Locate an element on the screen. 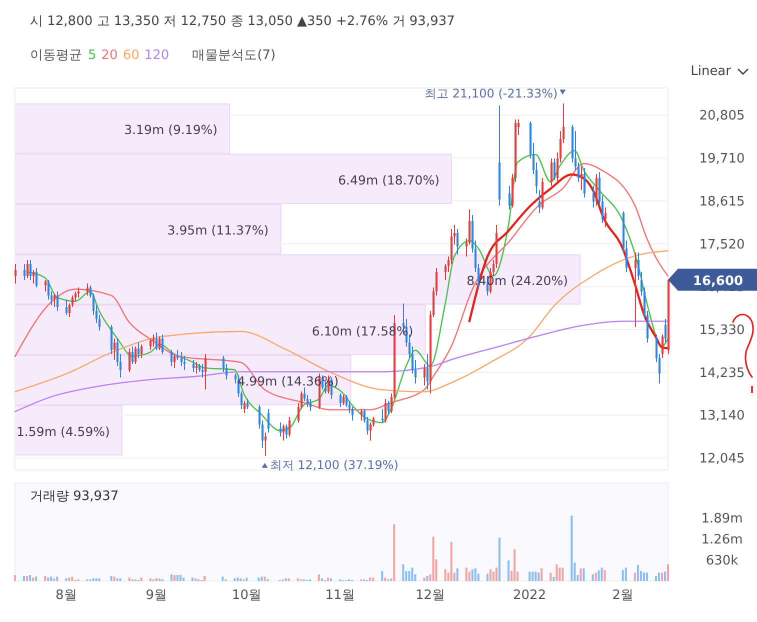 This screenshot has width=757, height=622. y-tick-label: 17,520 is located at coordinates (722, 244).